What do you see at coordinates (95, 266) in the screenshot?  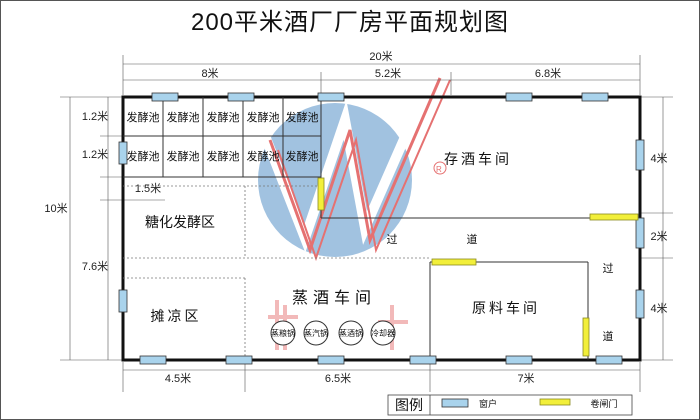 I see `dim-left-4: 7.6米` at bounding box center [95, 266].